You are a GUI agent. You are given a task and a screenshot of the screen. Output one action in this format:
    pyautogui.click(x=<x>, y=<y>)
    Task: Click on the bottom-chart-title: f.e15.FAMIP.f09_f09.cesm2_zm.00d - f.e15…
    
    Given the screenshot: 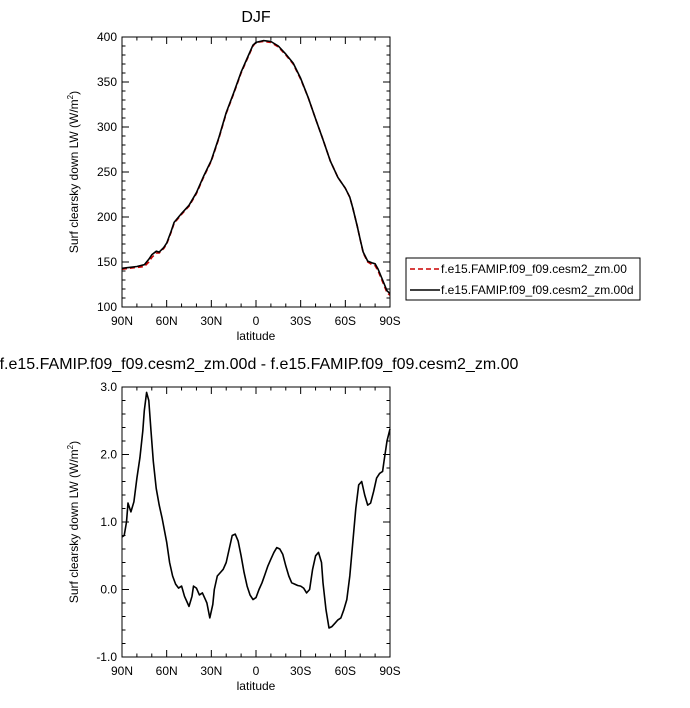 What is the action you would take?
    pyautogui.click(x=259, y=364)
    